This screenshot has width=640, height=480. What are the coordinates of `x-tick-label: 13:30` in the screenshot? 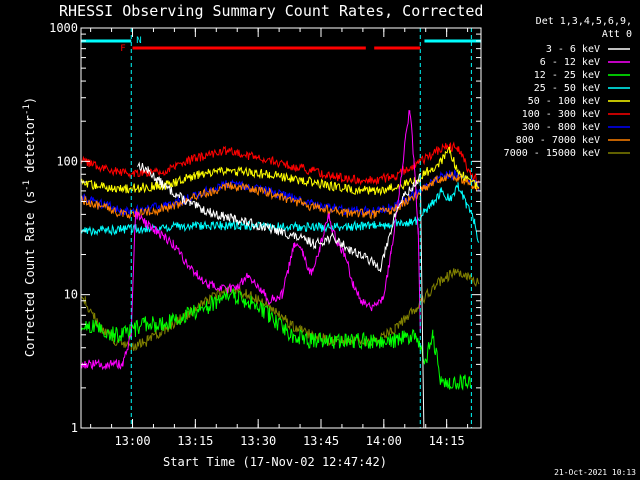 It's located at (258, 441).